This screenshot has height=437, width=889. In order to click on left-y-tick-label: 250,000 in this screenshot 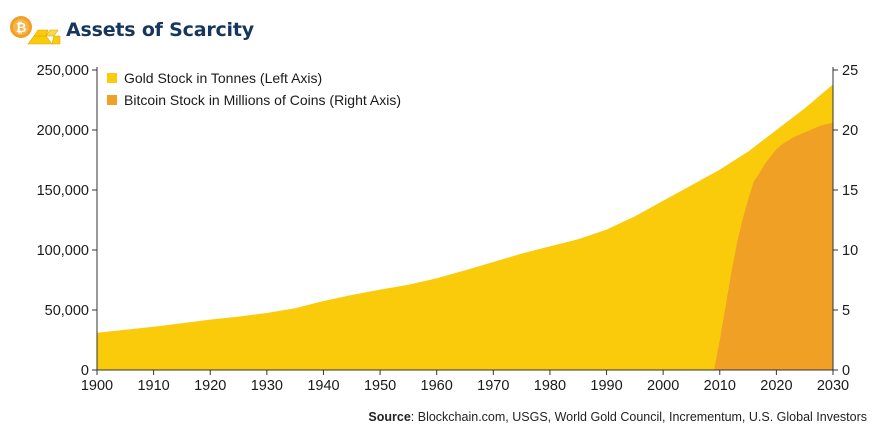, I will do `click(63, 71)`.